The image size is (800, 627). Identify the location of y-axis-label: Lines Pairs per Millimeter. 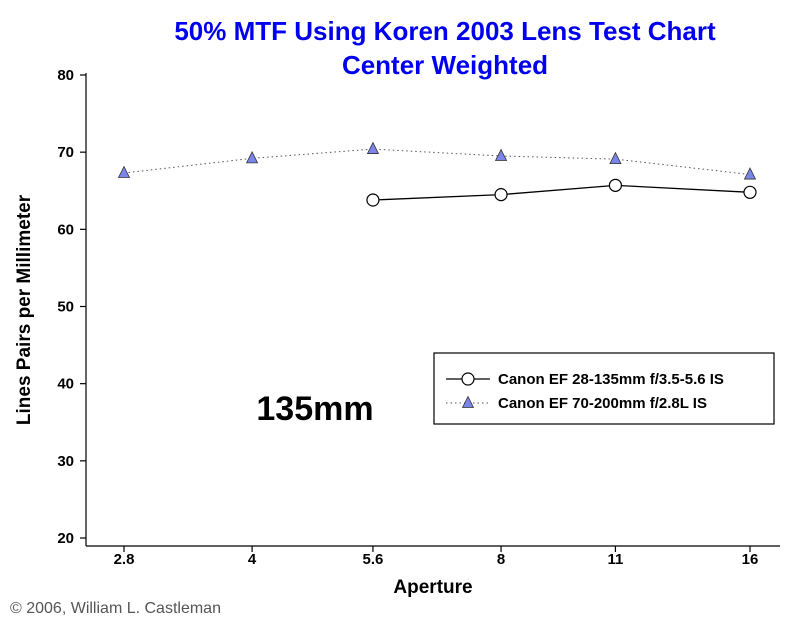
(24, 309).